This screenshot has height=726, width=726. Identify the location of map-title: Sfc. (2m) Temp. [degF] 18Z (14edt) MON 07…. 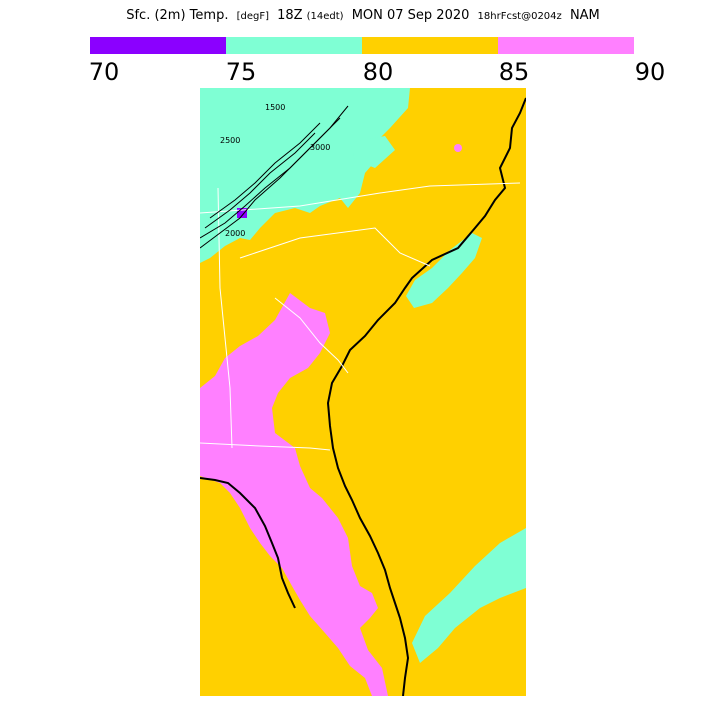
(363, 15).